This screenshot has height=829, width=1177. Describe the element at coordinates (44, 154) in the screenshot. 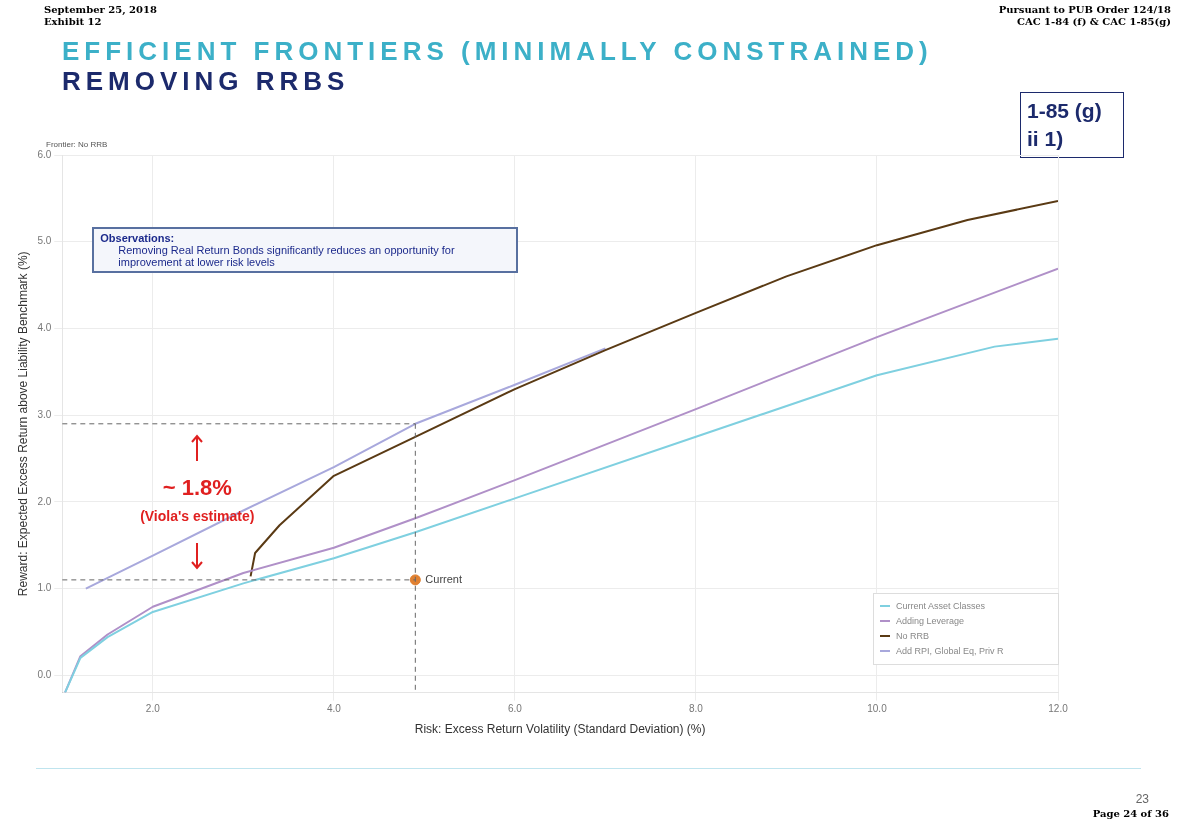

I see `y-tick-label: 6.0` at that location.